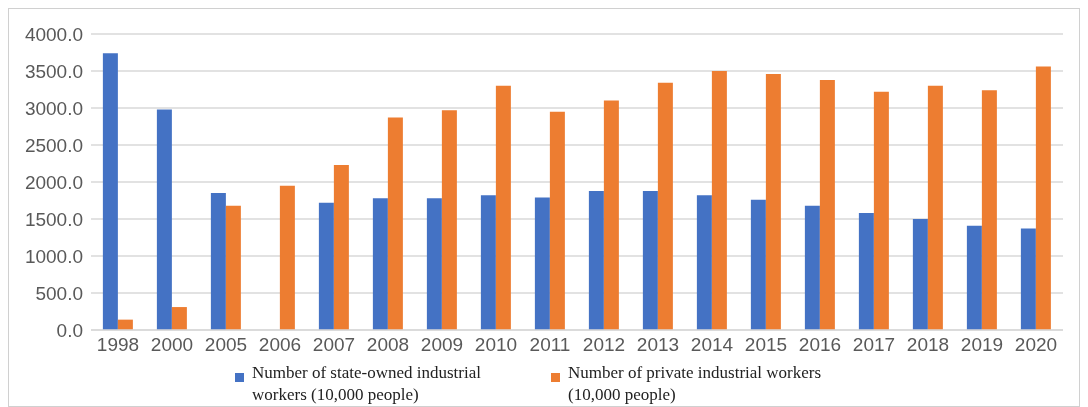 The image size is (1088, 407). I want to click on x-tick-label: 1998, so click(118, 345).